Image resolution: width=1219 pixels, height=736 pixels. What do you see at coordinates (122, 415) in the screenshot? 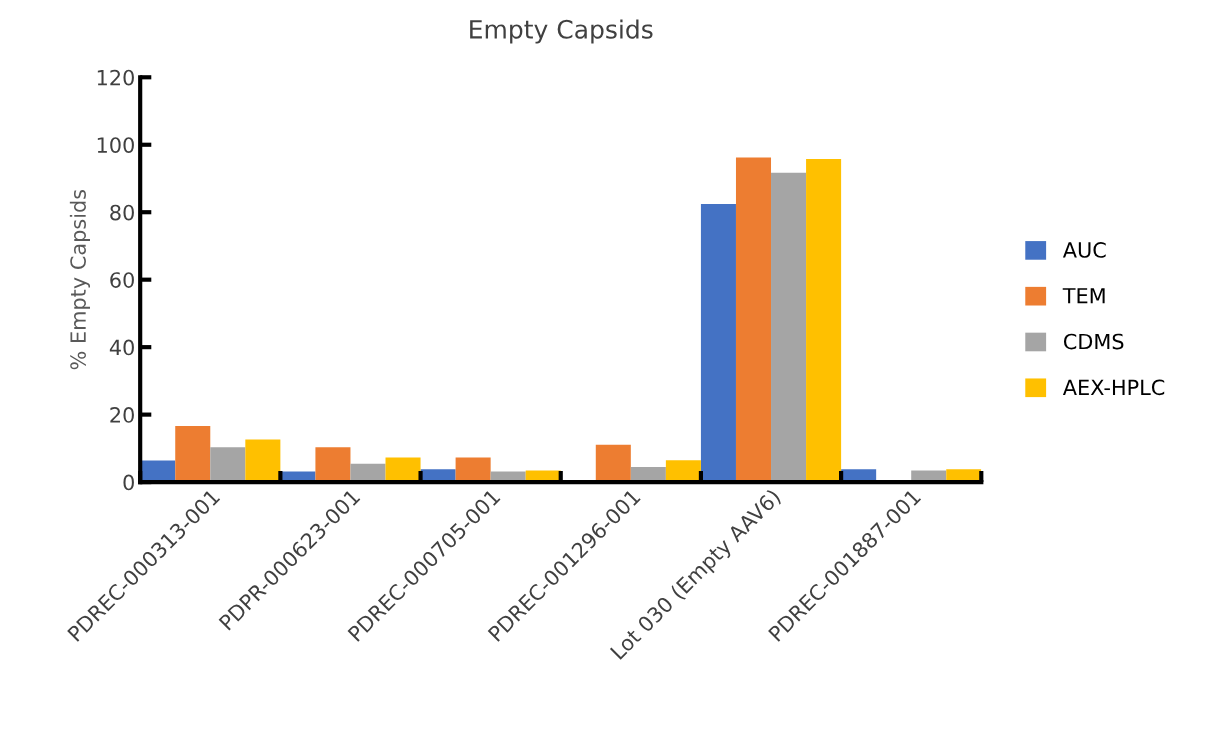
I see `y-tick-label: 20` at bounding box center [122, 415].